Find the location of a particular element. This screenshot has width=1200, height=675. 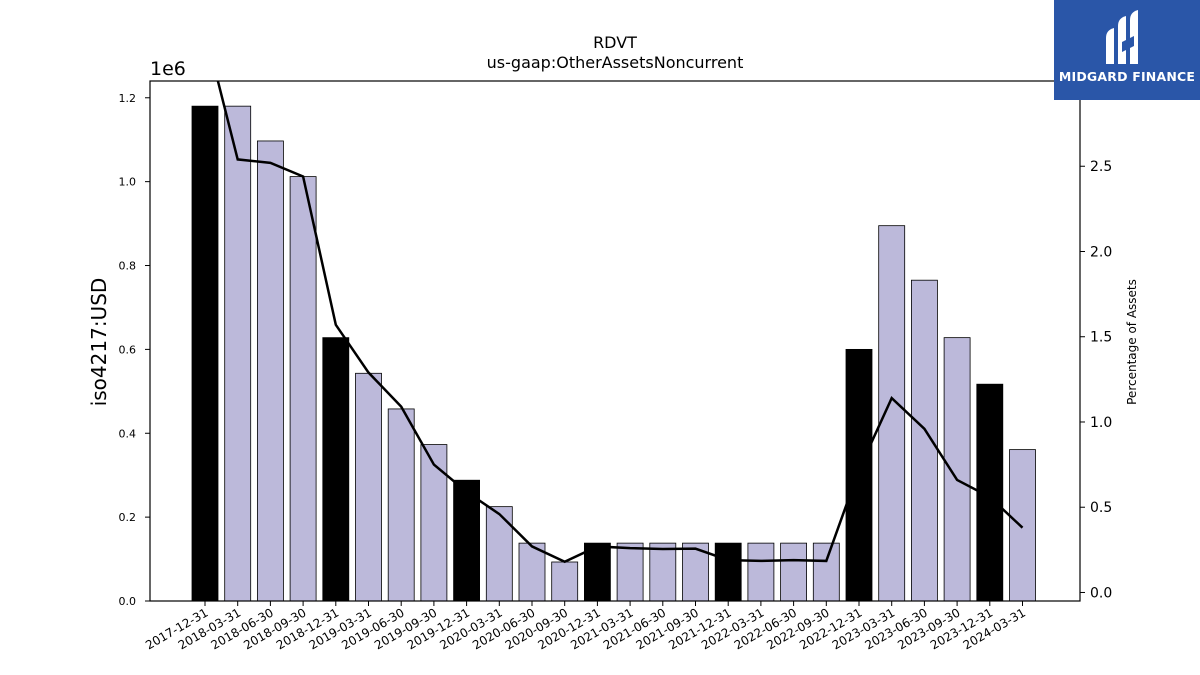

y-tick-label: 0.8 is located at coordinates (128, 266).